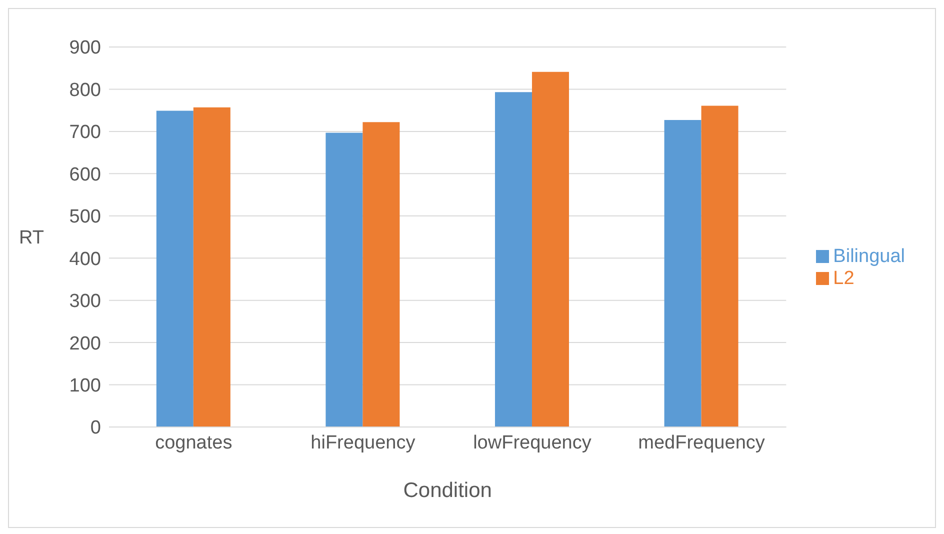  Describe the element at coordinates (85, 386) in the screenshot. I see `y-tick-label: 100` at that location.